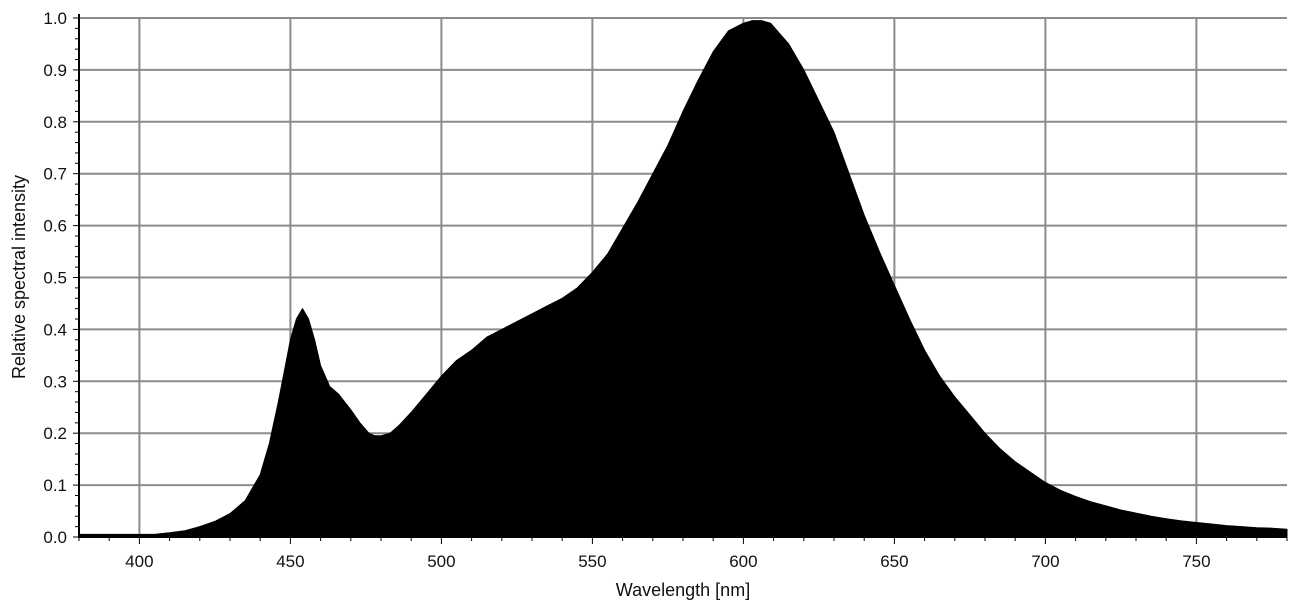 This screenshot has width=1290, height=609. Describe the element at coordinates (1196, 561) in the screenshot. I see `x-tick-label: 750` at that location.